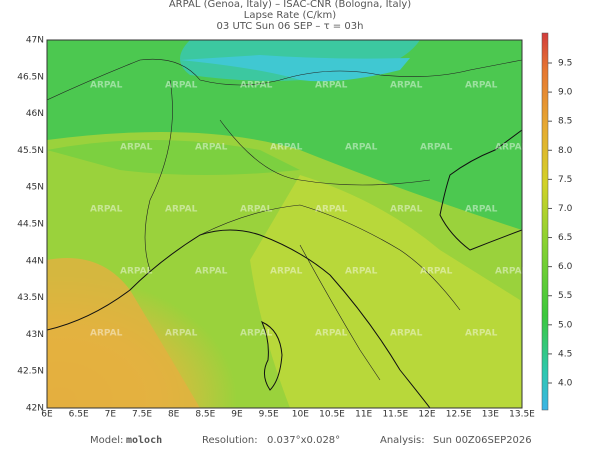  Describe the element at coordinates (565, 384) in the screenshot. I see `colorbar-label: 4.0` at that location.